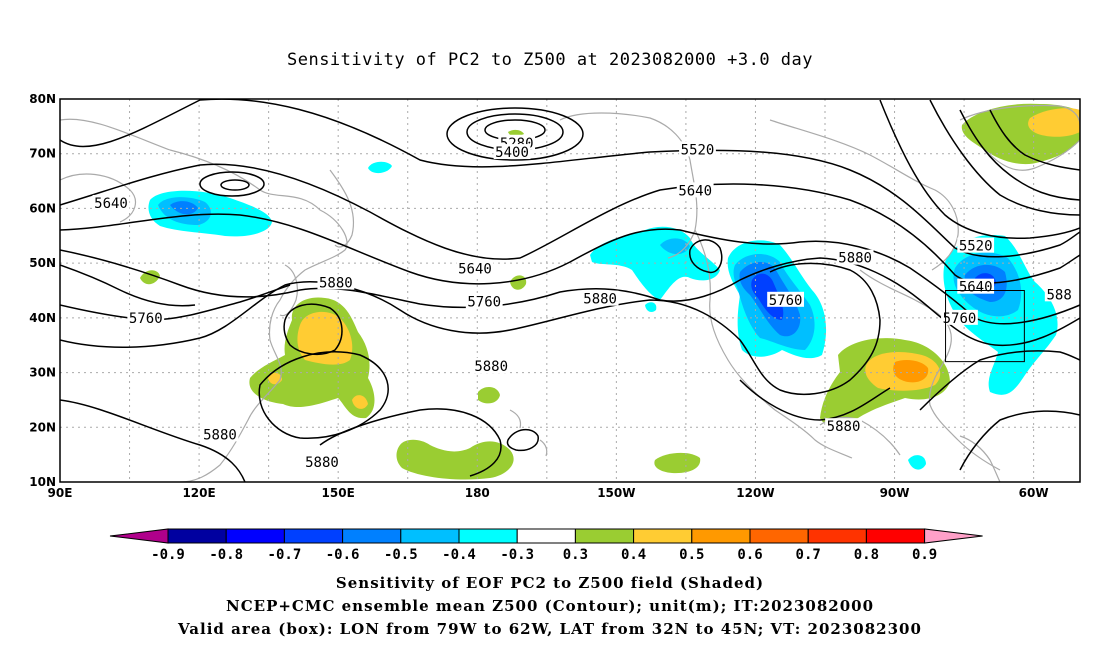  I want to click on colorbar-label: 0.3, so click(575, 555).